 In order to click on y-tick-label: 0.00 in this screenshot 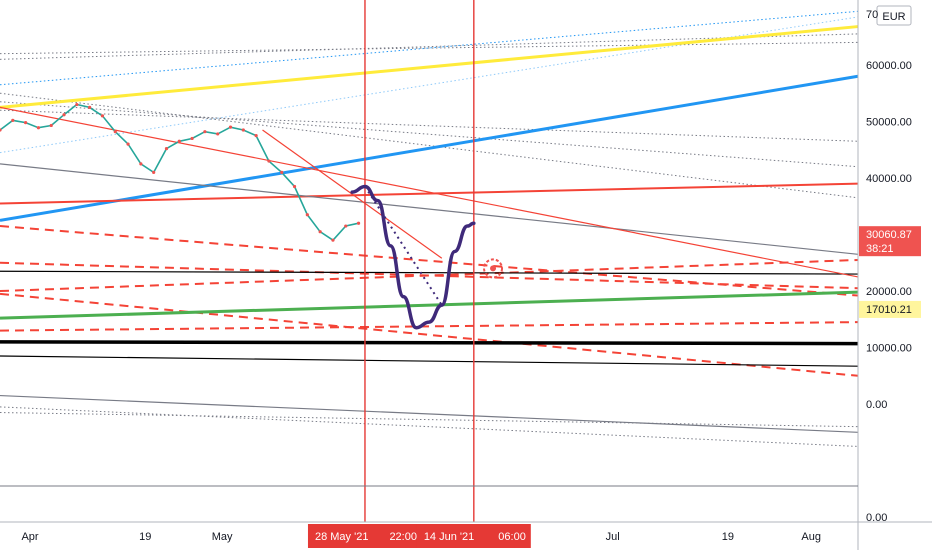, I will do `click(876, 405)`.